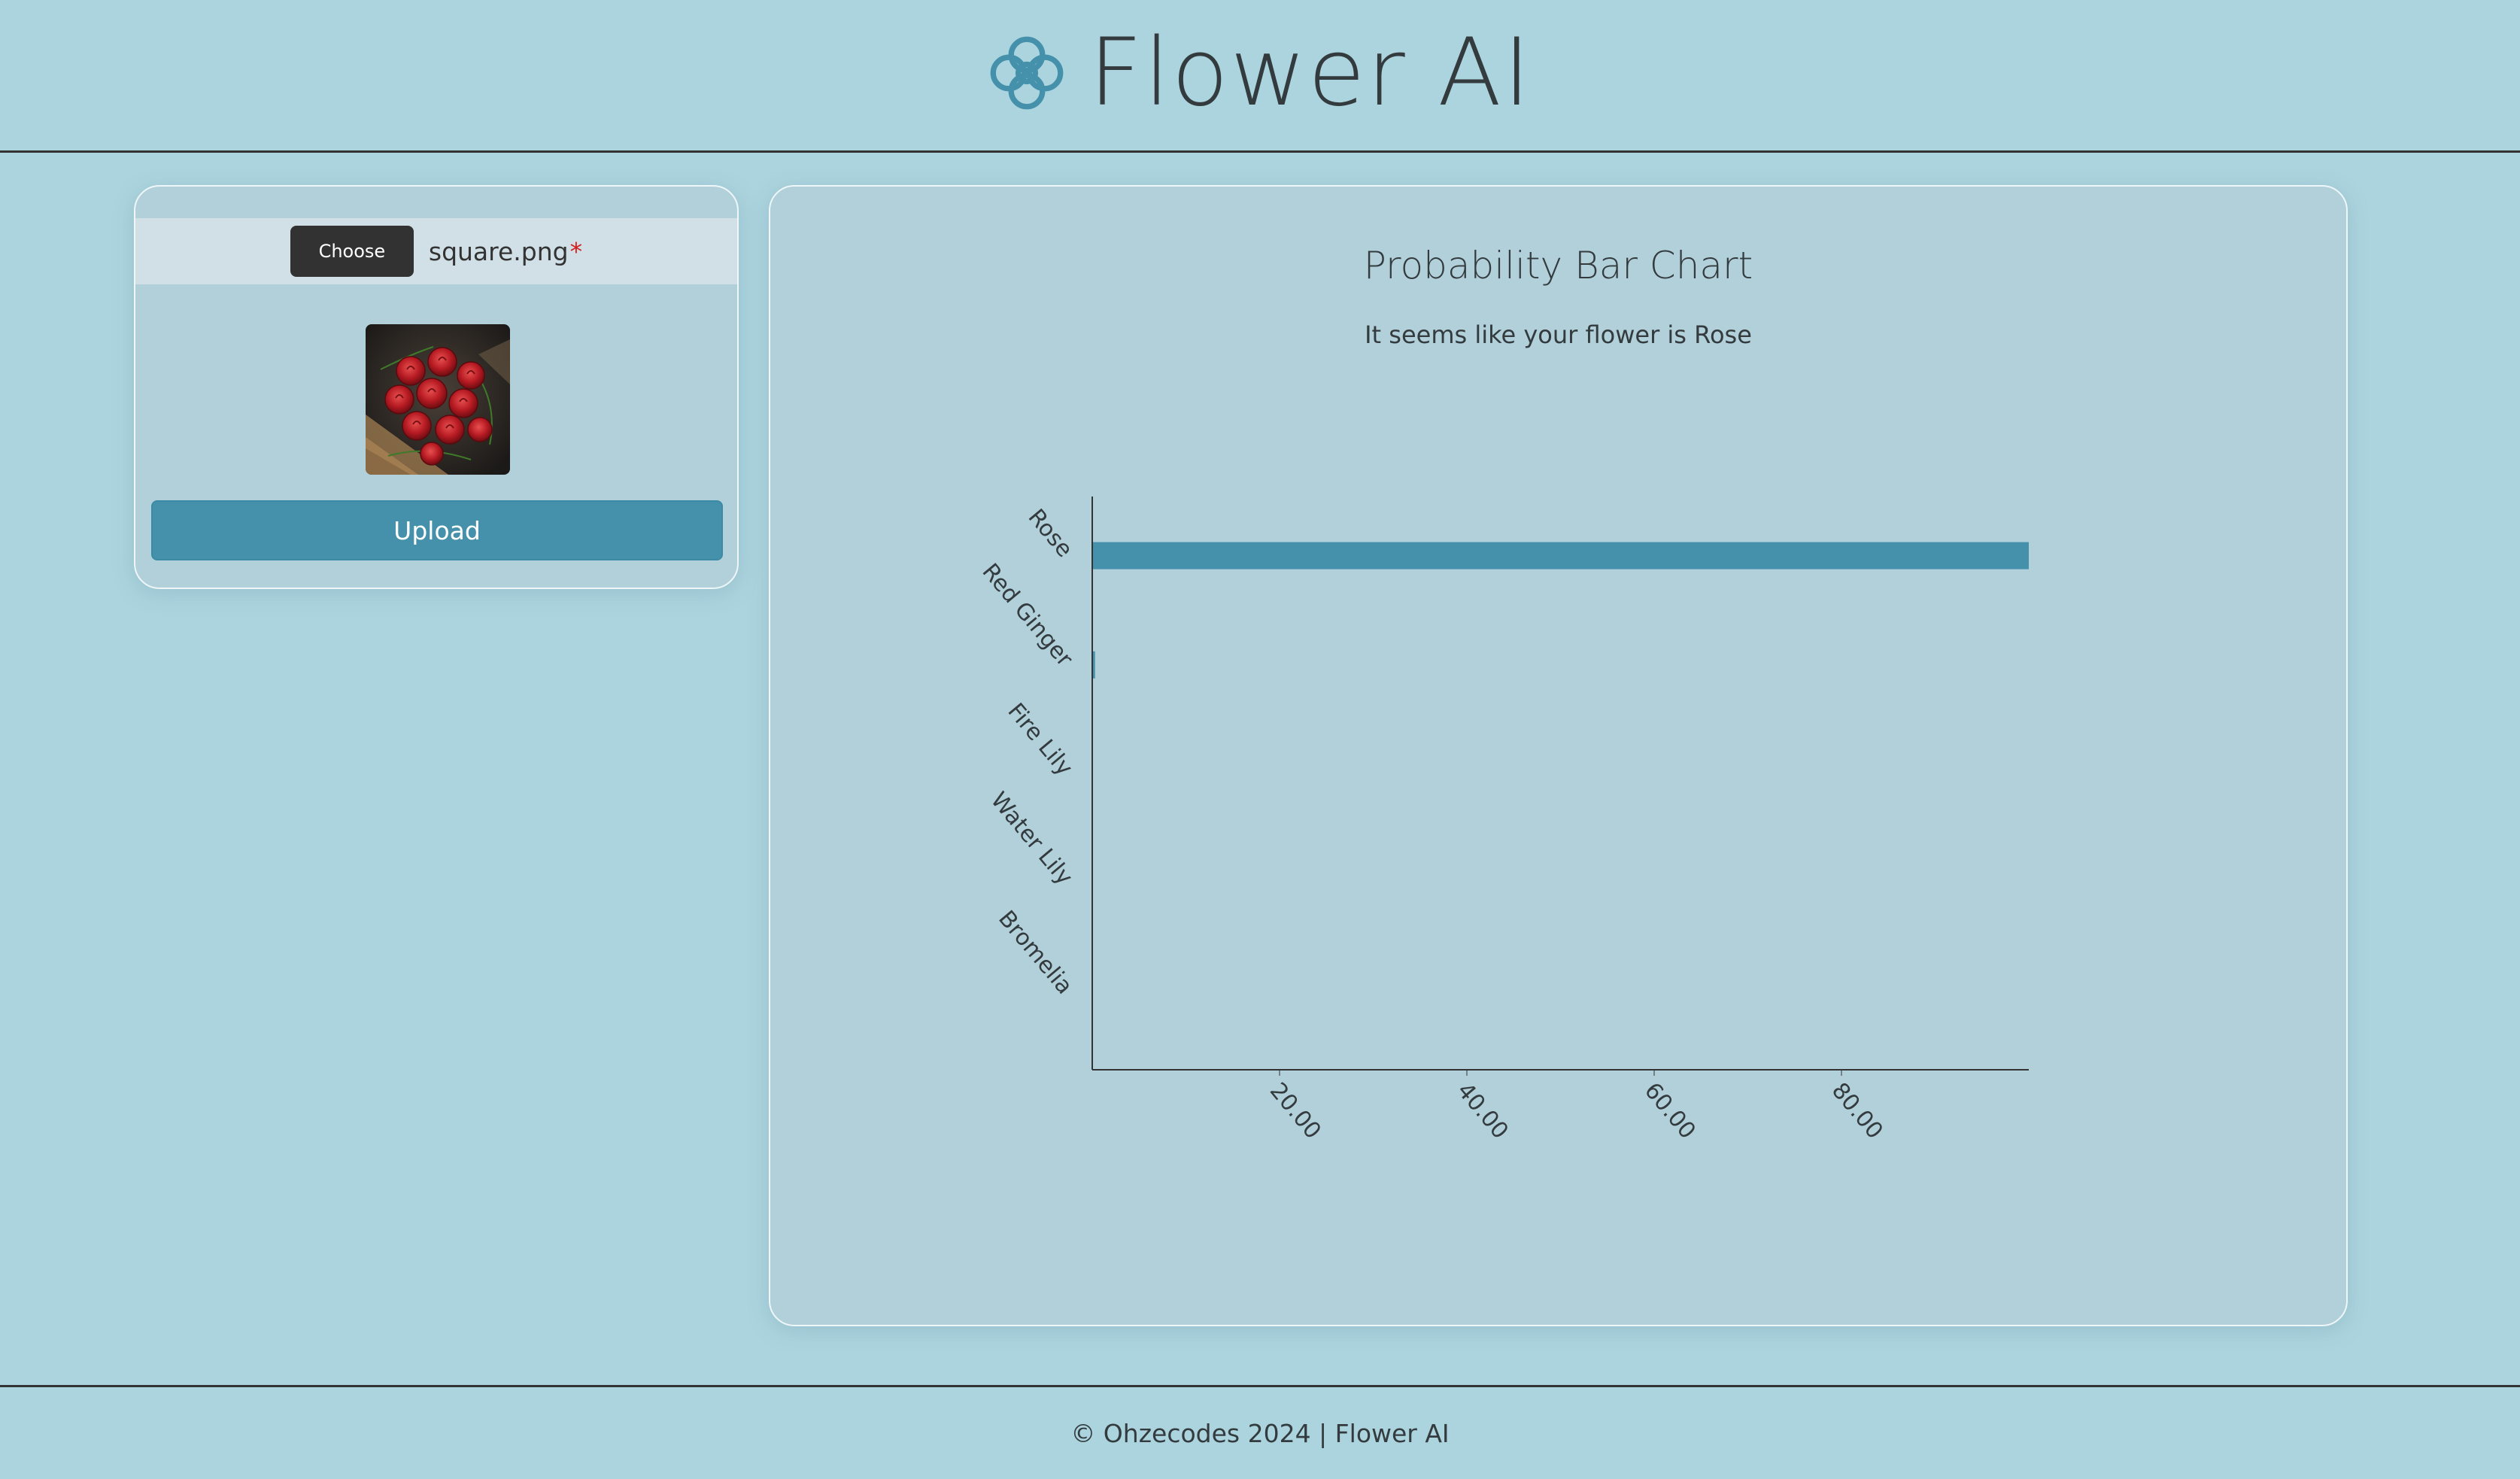 The height and width of the screenshot is (1479, 2520). Describe the element at coordinates (1670, 1111) in the screenshot. I see `x-tick-label: 60.00` at that location.